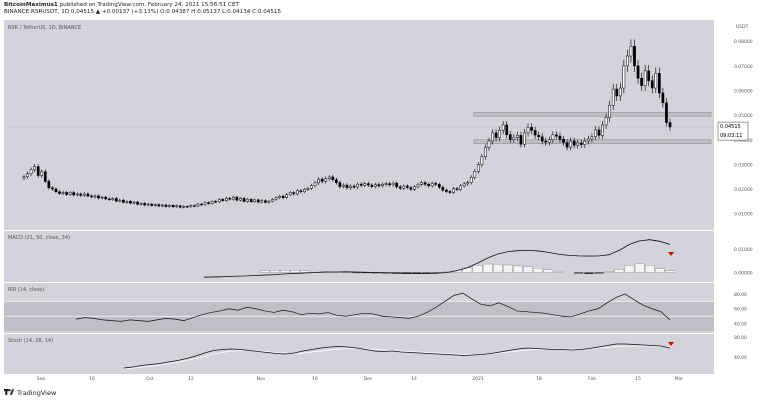 The width and height of the screenshot is (768, 402). Describe the element at coordinates (743, 250) in the screenshot. I see `macd-tick-label: 0.01000` at that location.